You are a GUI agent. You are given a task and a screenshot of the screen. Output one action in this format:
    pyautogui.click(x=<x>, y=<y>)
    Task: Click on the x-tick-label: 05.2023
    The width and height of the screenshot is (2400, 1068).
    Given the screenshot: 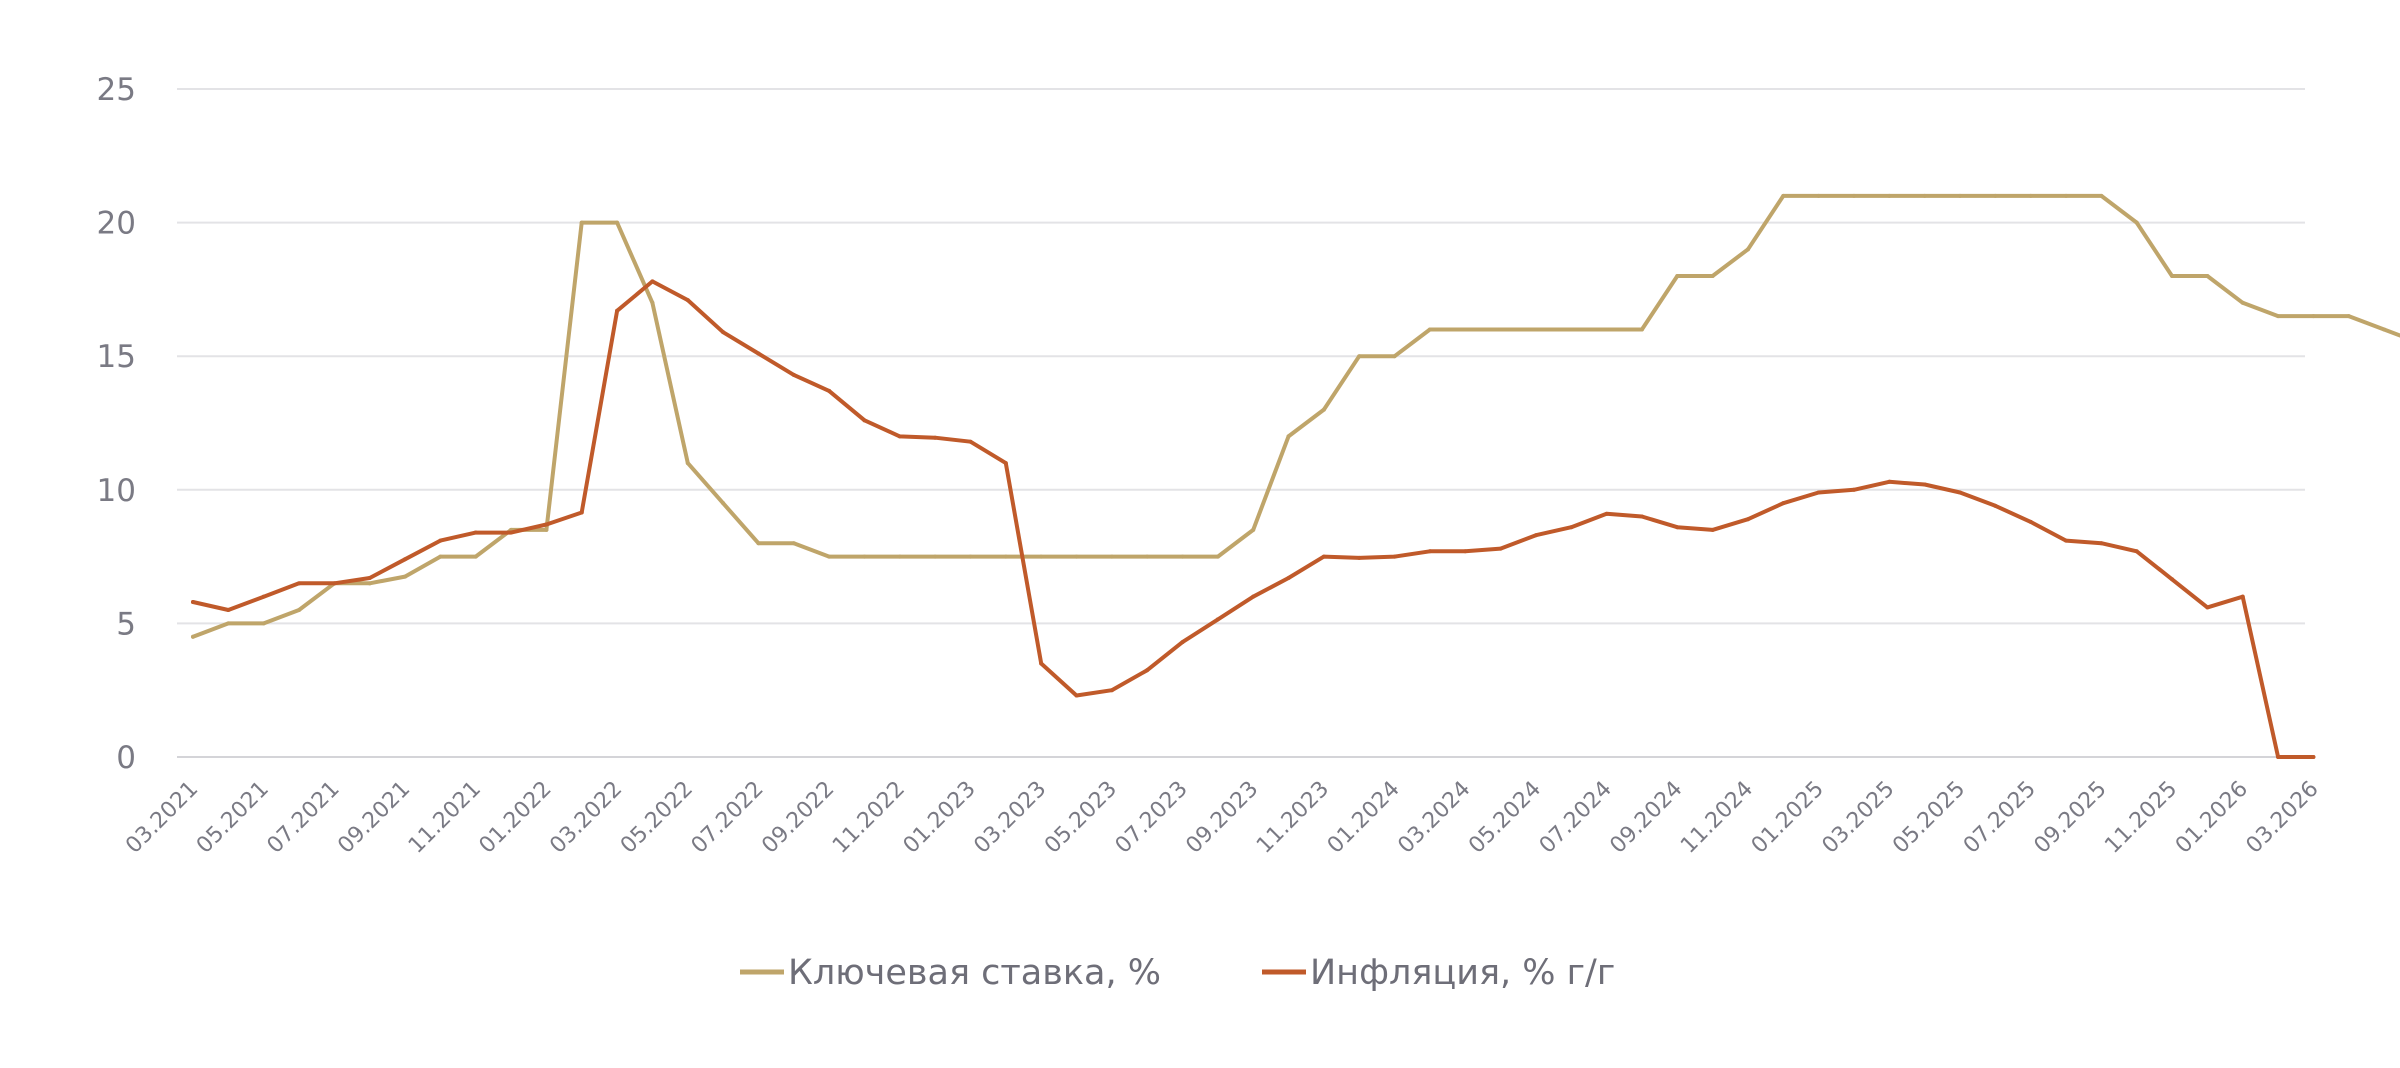 What is the action you would take?
    pyautogui.click(x=1081, y=818)
    